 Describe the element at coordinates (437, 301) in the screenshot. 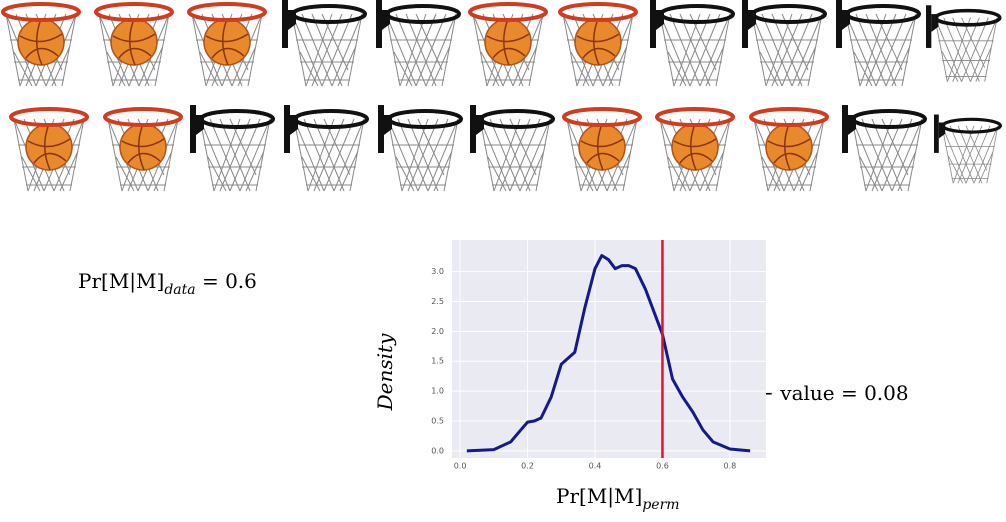

I see `y-tick-label: 2.5` at that location.